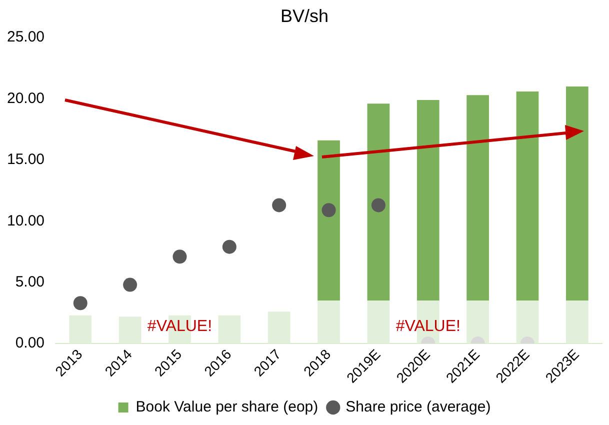 The height and width of the screenshot is (425, 609). What do you see at coordinates (25, 221) in the screenshot?
I see `y-tick-label: 10.00` at bounding box center [25, 221].